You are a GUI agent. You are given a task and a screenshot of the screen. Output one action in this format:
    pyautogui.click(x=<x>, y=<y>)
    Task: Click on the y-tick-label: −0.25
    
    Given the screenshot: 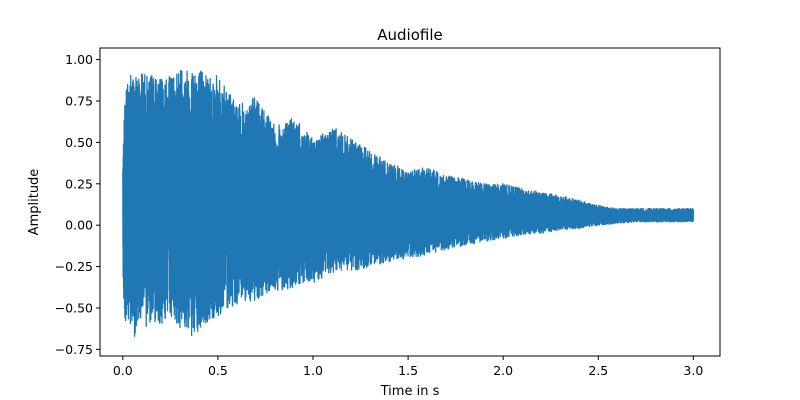 What is the action you would take?
    pyautogui.click(x=74, y=266)
    